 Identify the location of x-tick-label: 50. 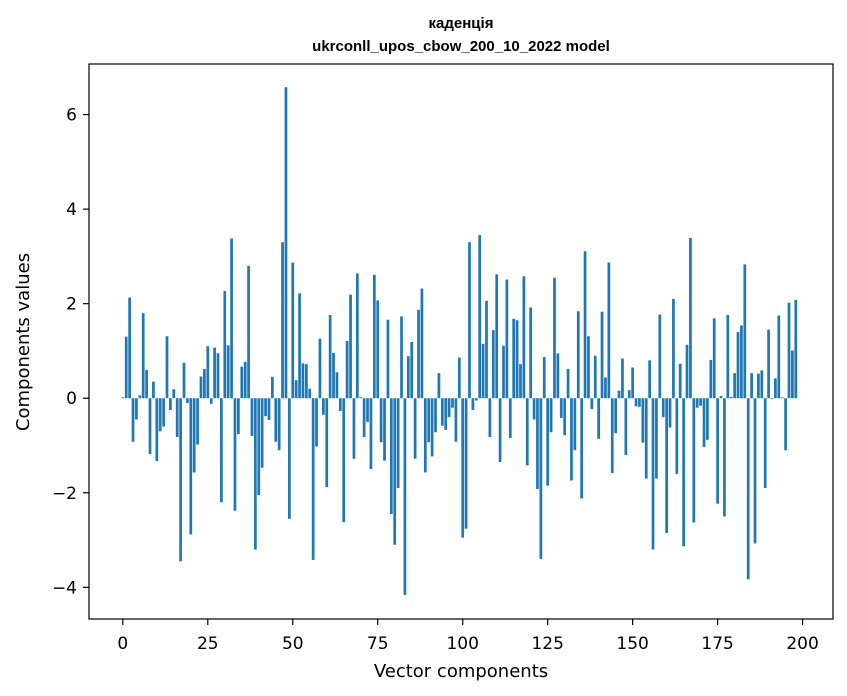
(293, 644).